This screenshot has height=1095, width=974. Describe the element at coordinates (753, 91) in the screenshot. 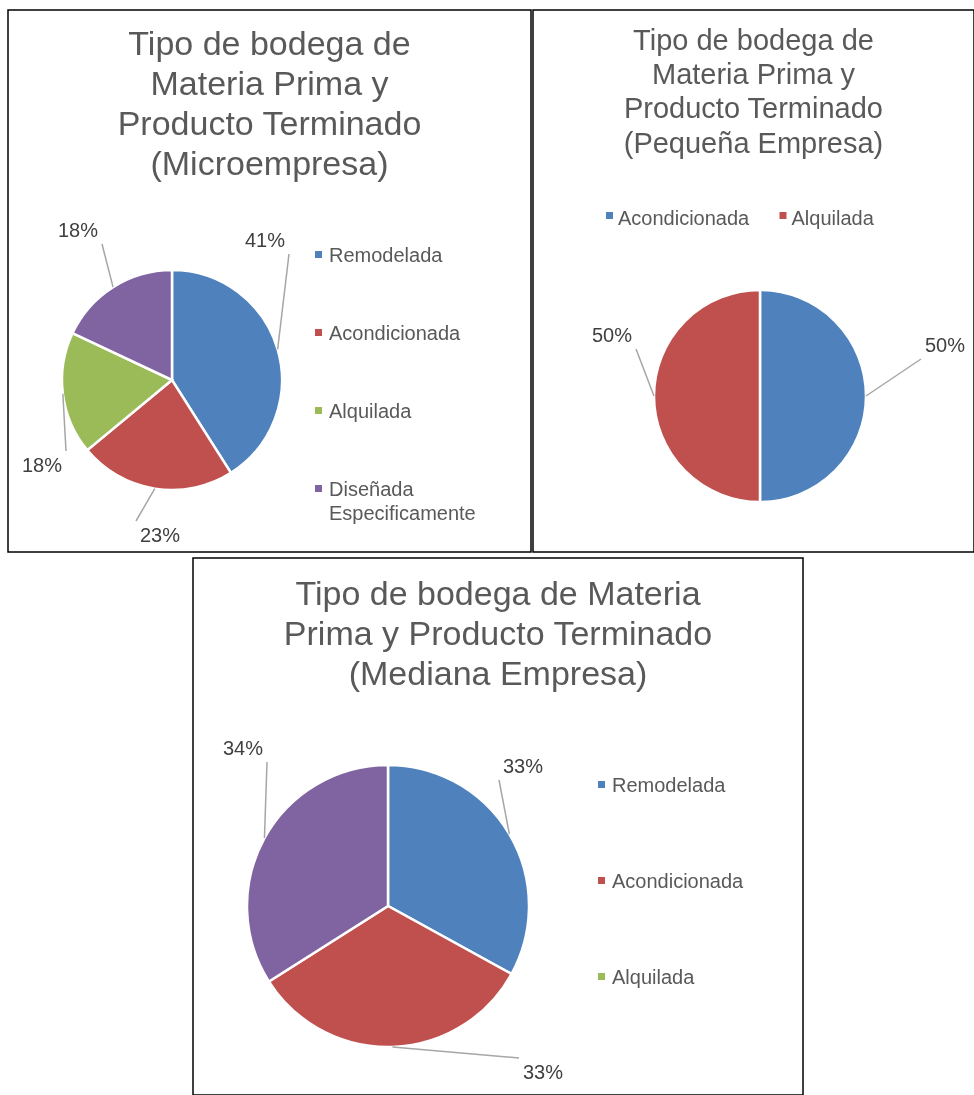

I see `chart-title: Tipo de bodega de Materia Prima y Producto Terminado (Pequeña Empresa)` at that location.